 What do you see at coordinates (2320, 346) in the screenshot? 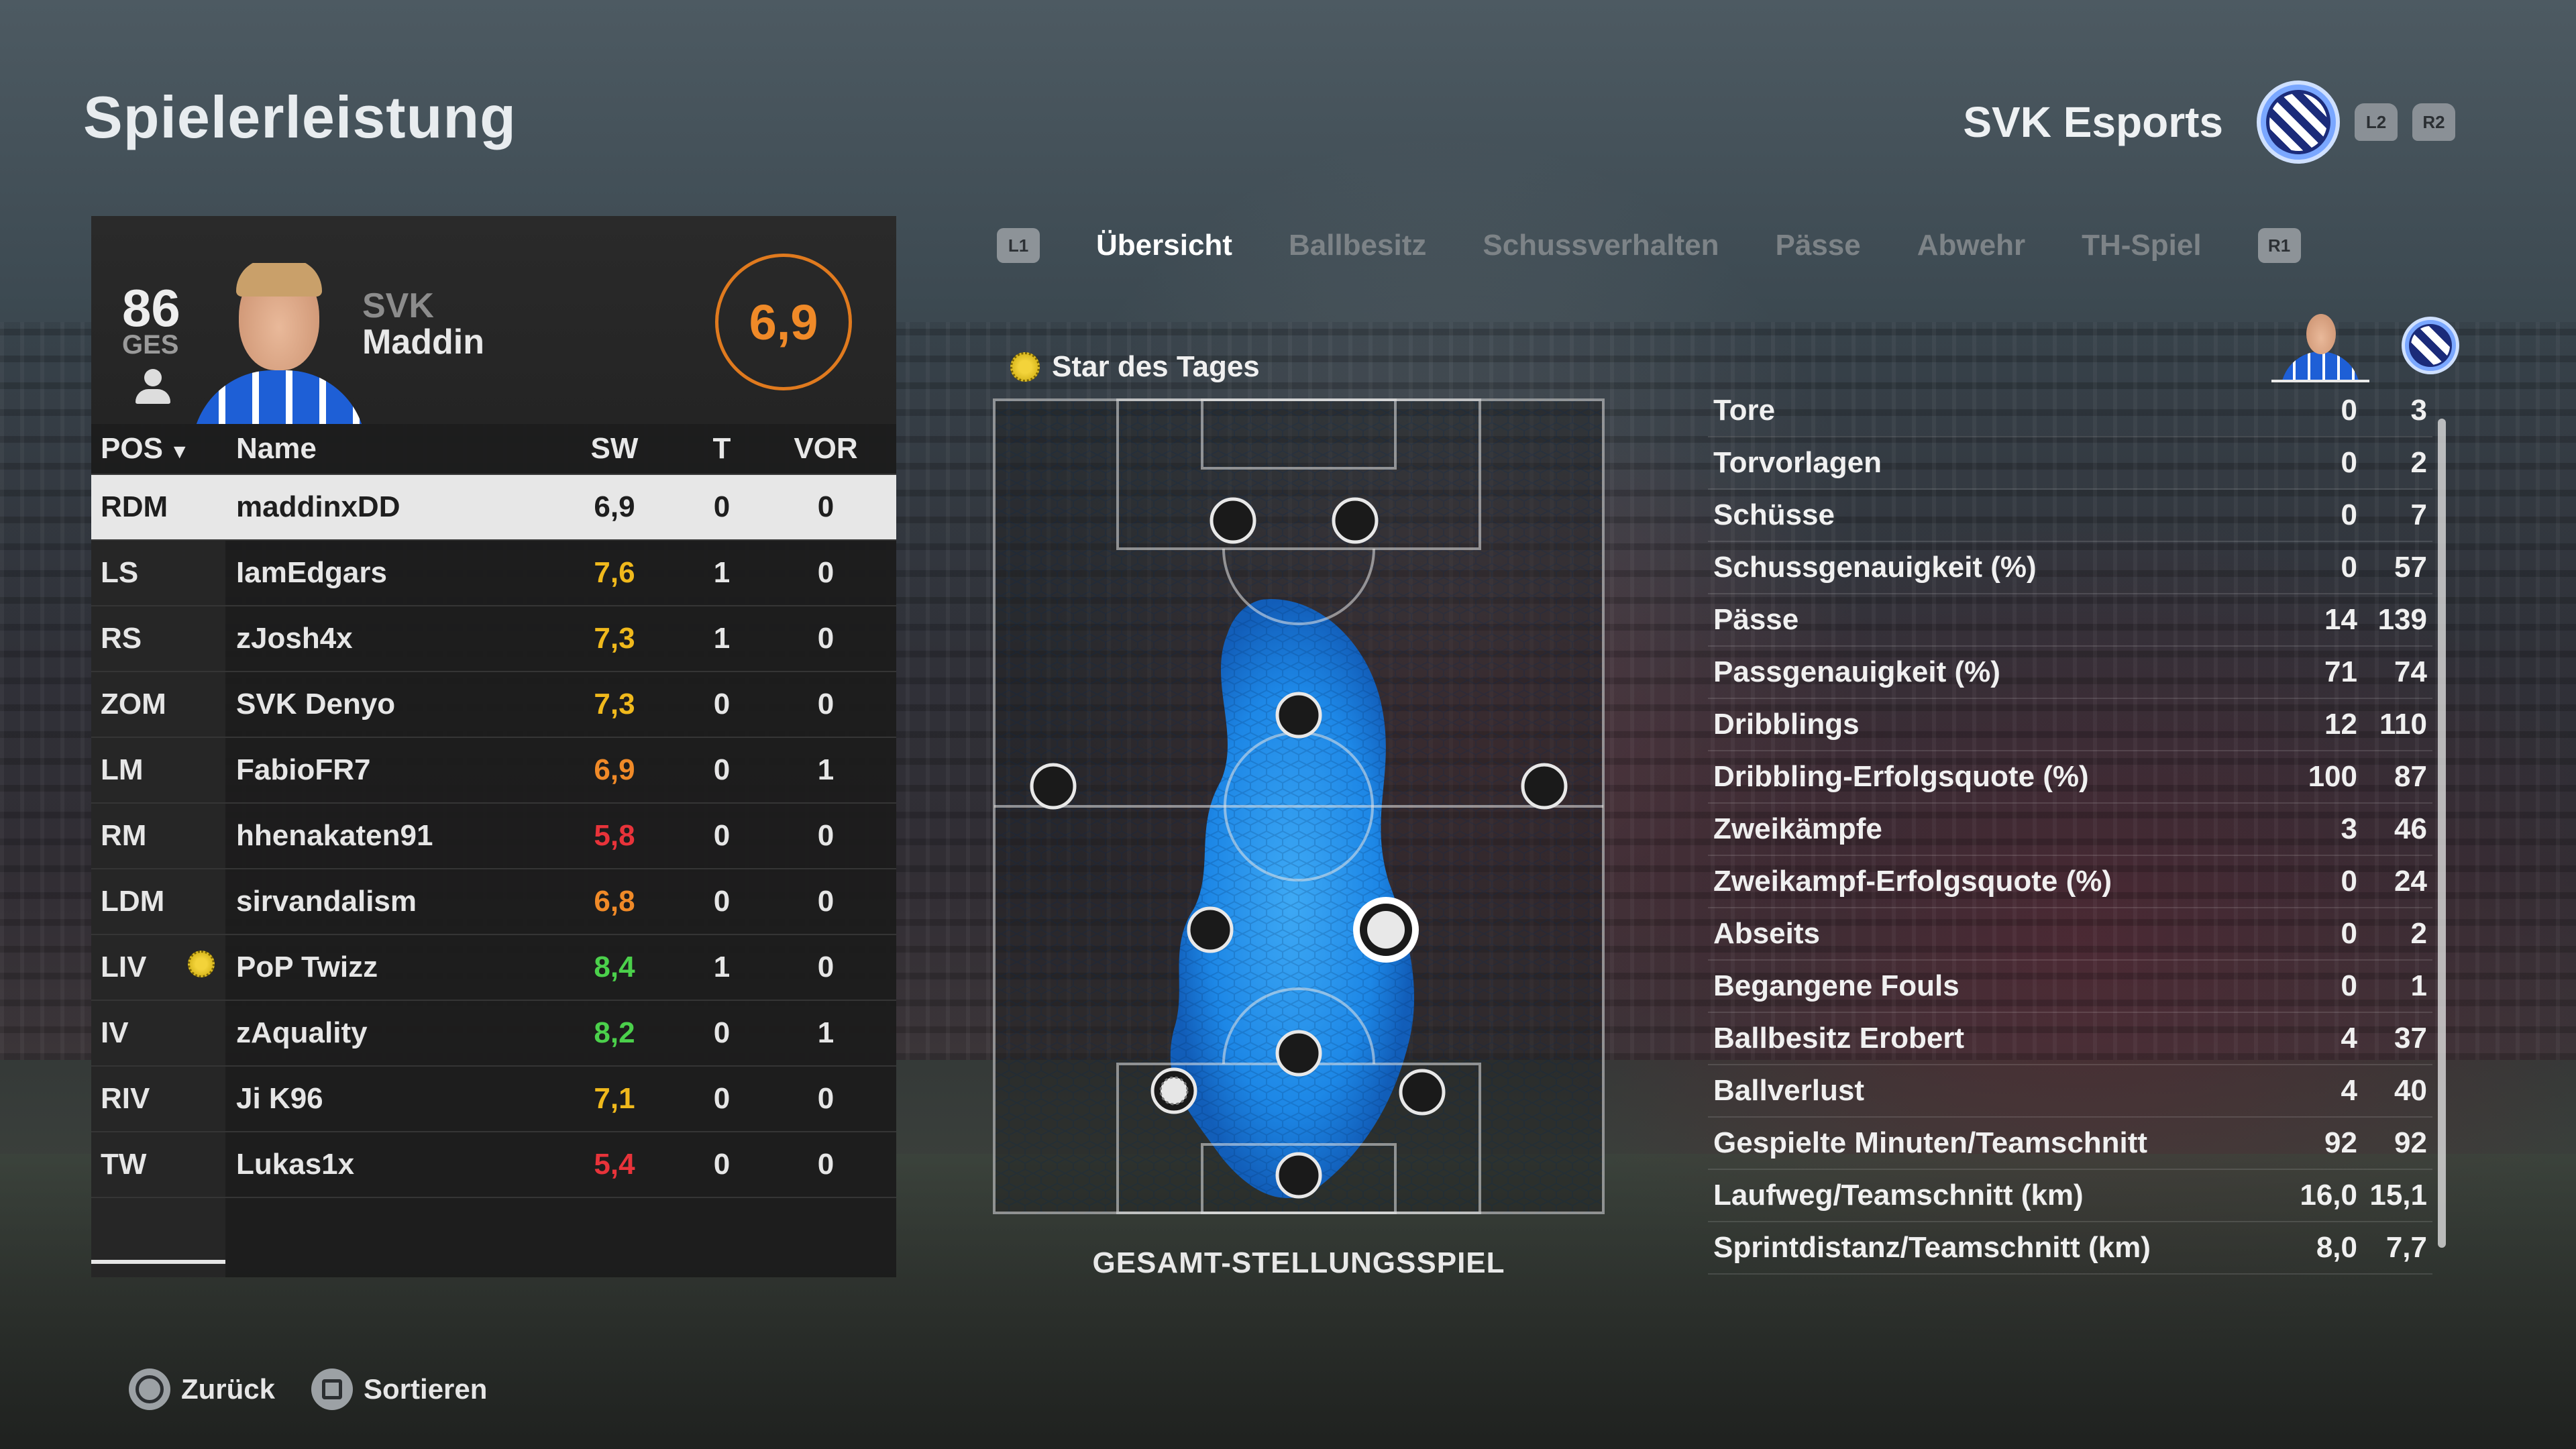
I see `player-mini-portrait` at bounding box center [2320, 346].